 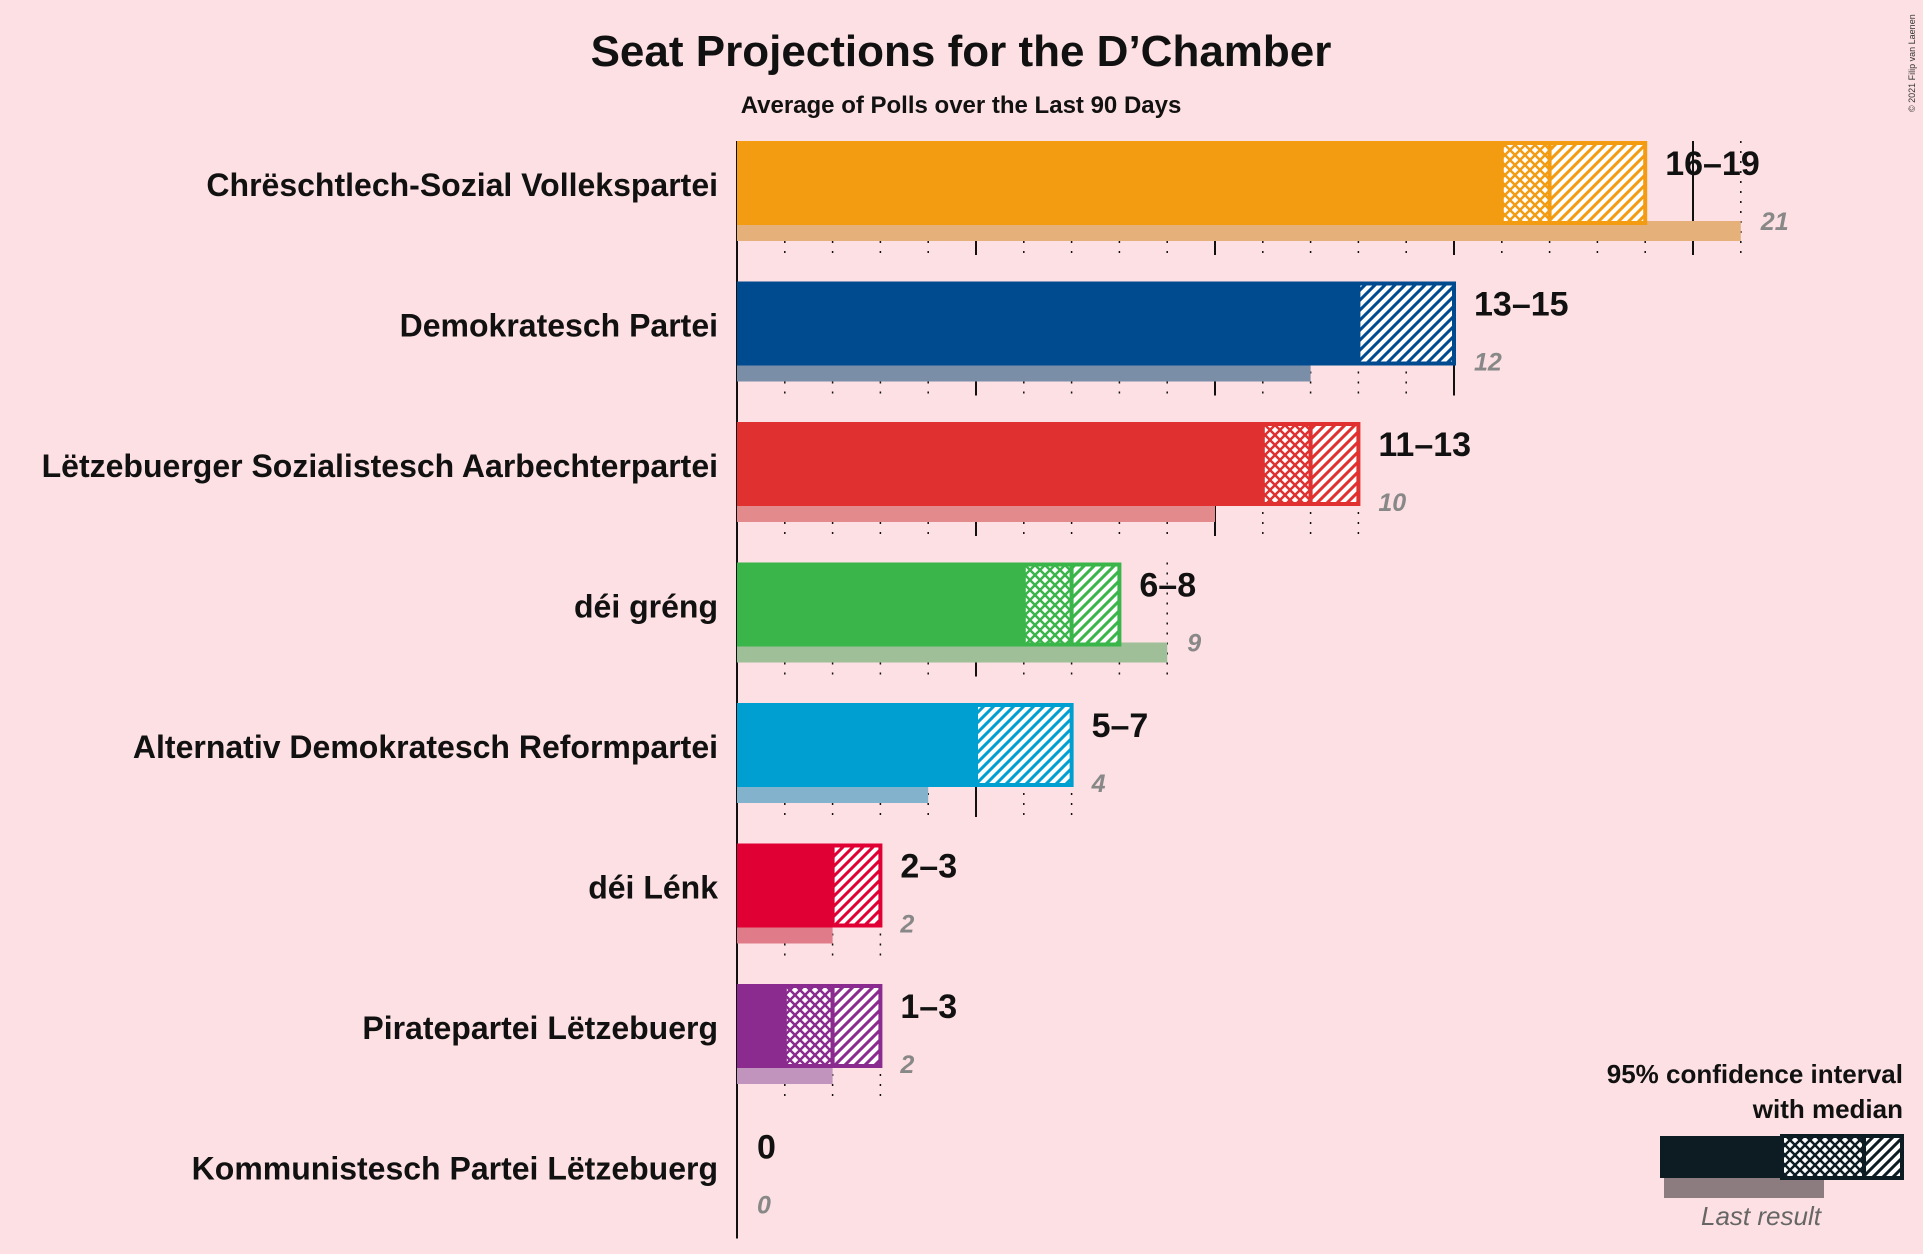 What do you see at coordinates (1098, 784) in the screenshot?
I see `last-result-label: 4` at bounding box center [1098, 784].